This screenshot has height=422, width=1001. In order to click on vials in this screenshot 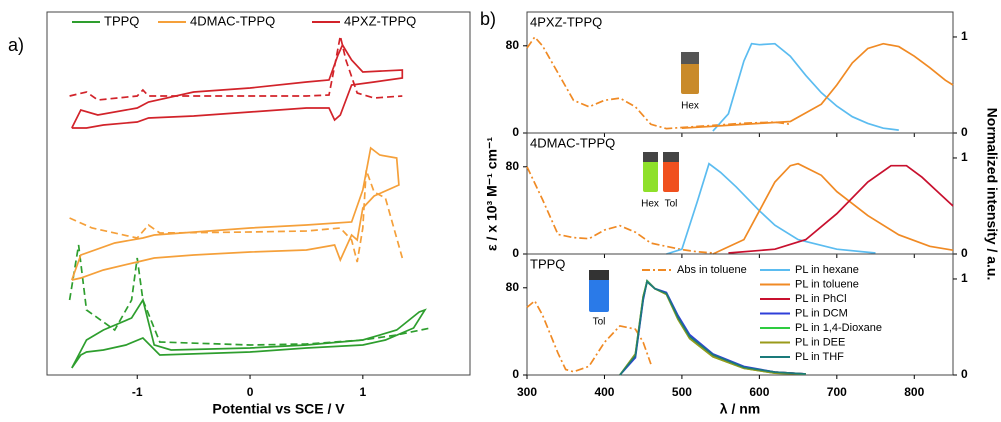, I will do `click(644, 182)`.